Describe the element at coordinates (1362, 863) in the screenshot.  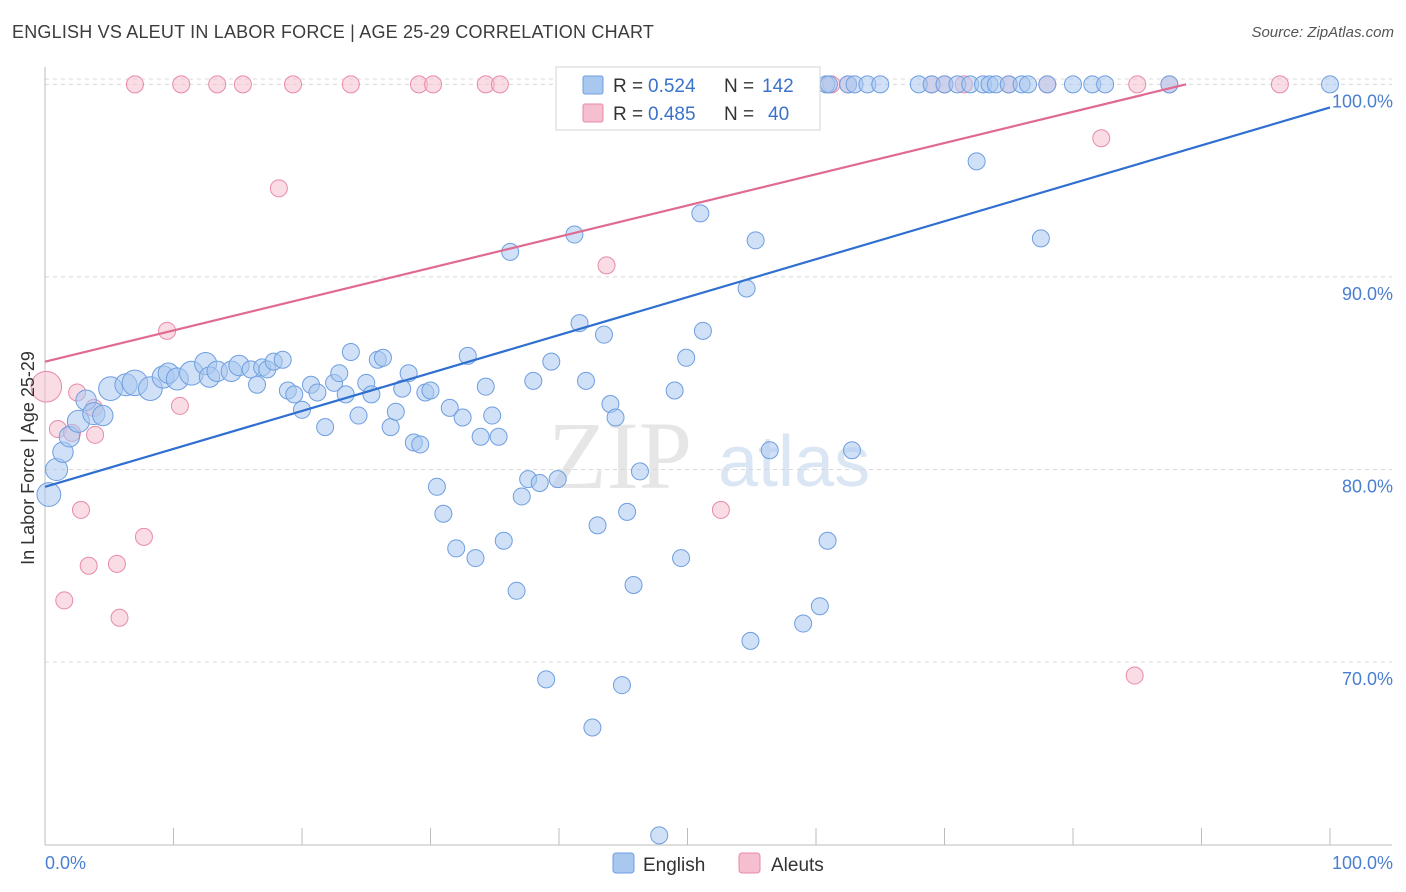
I see `x-tick-label-right: 100.0%` at that location.